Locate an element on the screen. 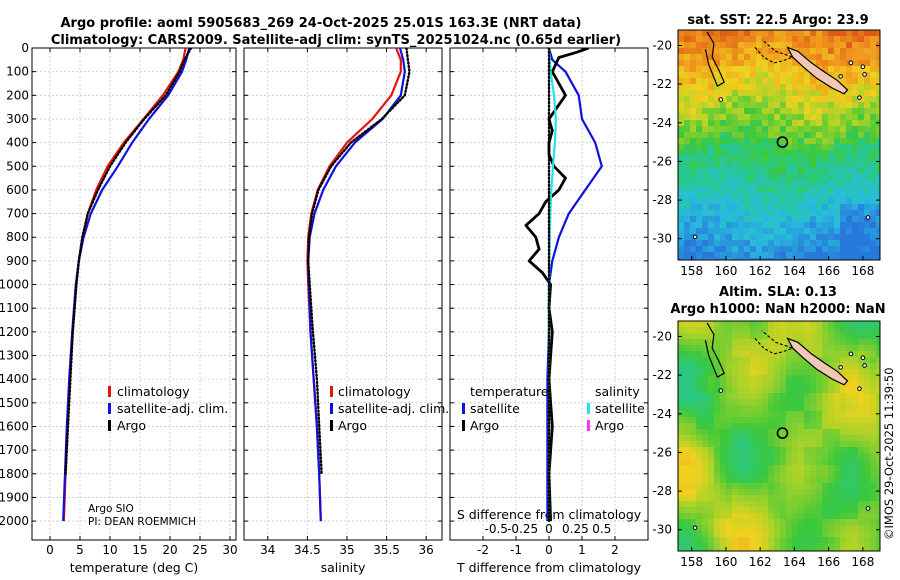 The image size is (900, 580). legend-swatch-s-satellite is located at coordinates (588, 408).